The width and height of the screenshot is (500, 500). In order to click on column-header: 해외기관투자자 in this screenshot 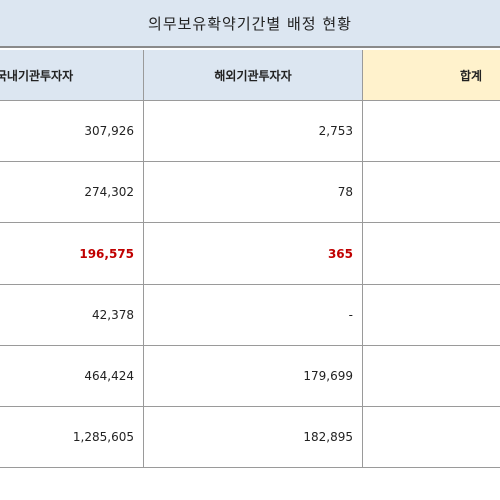, I will do `click(253, 75)`.